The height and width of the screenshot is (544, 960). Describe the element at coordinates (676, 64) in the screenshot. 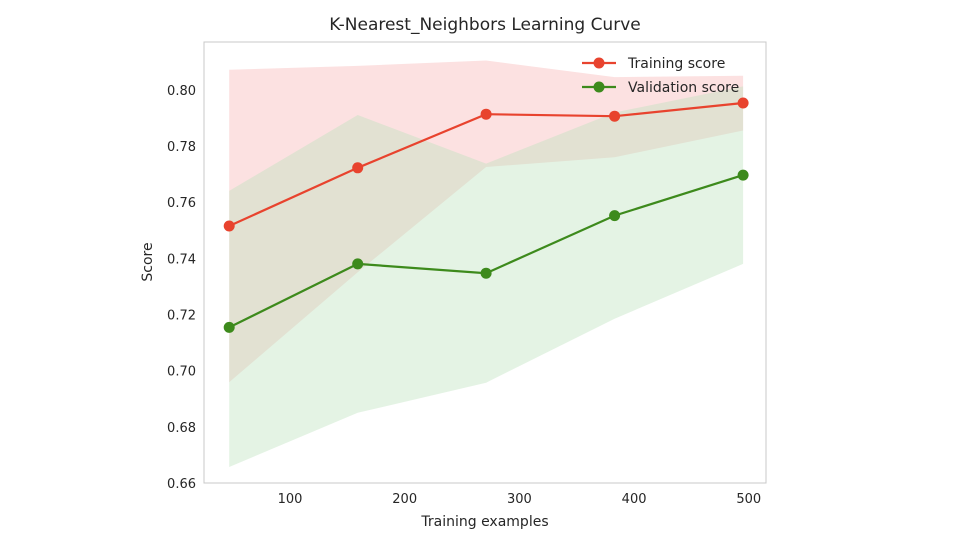

I see `training-score-legend-label: Training score` at that location.